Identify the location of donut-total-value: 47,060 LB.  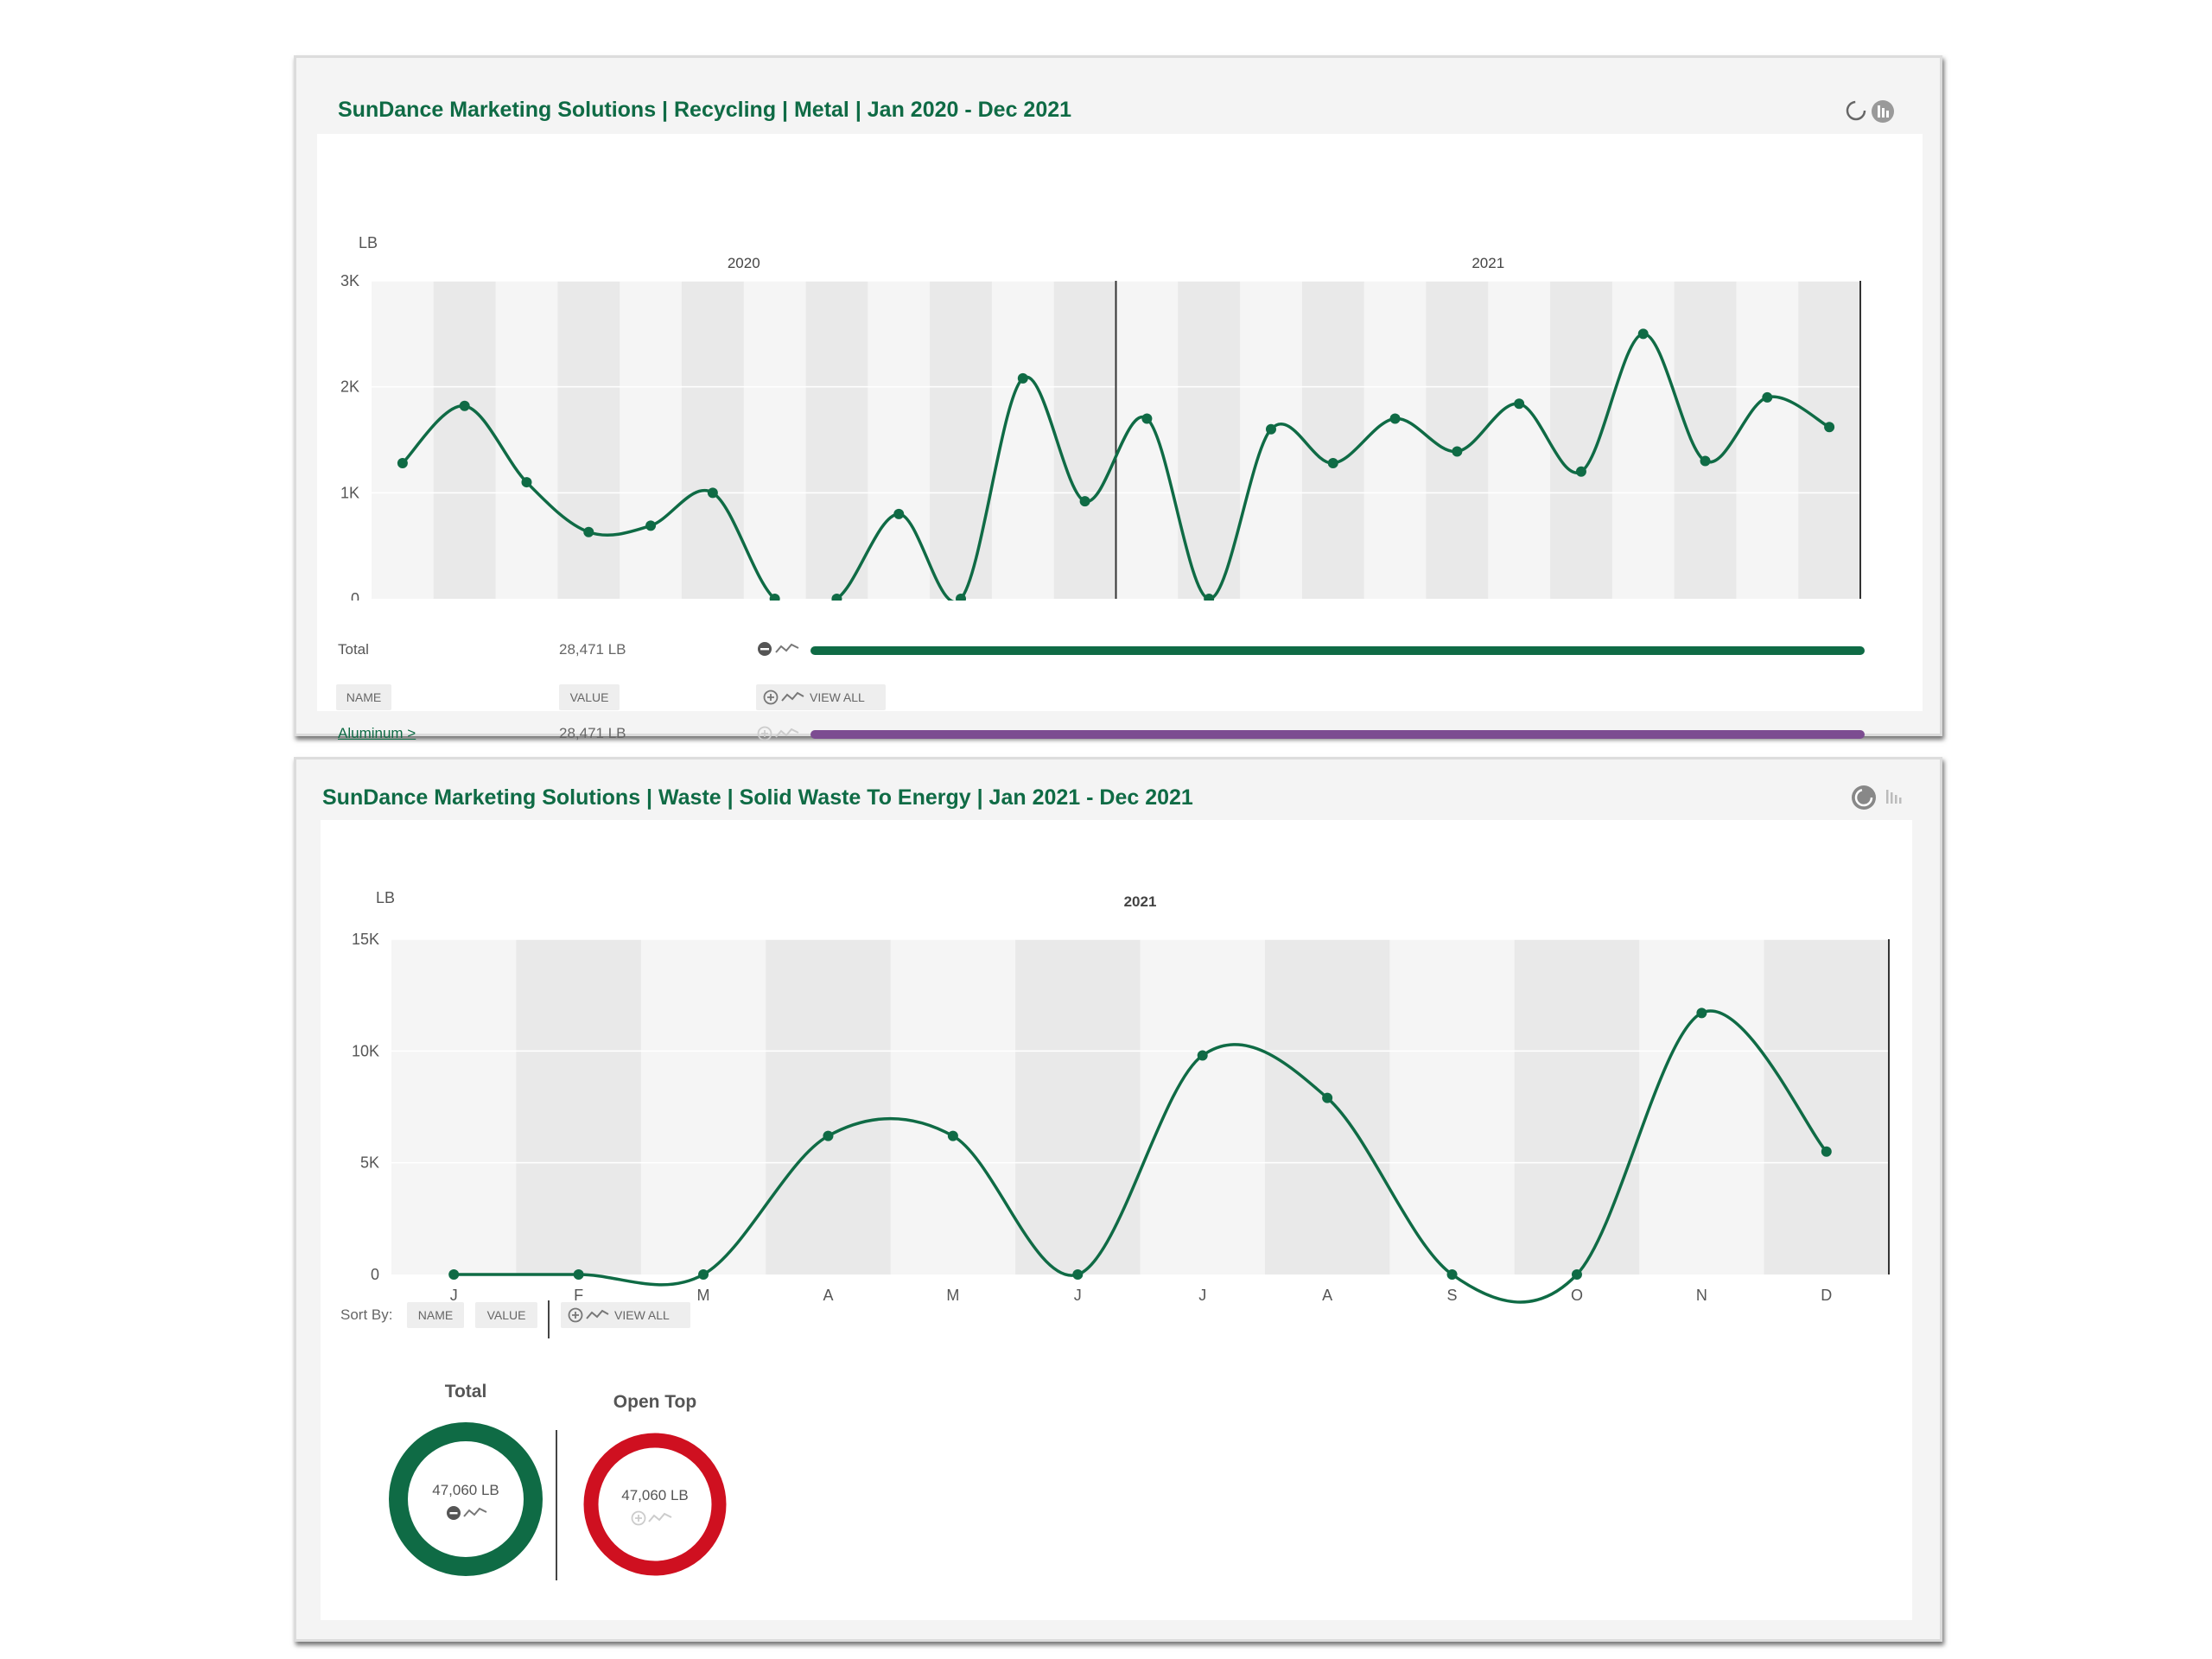
(465, 1490).